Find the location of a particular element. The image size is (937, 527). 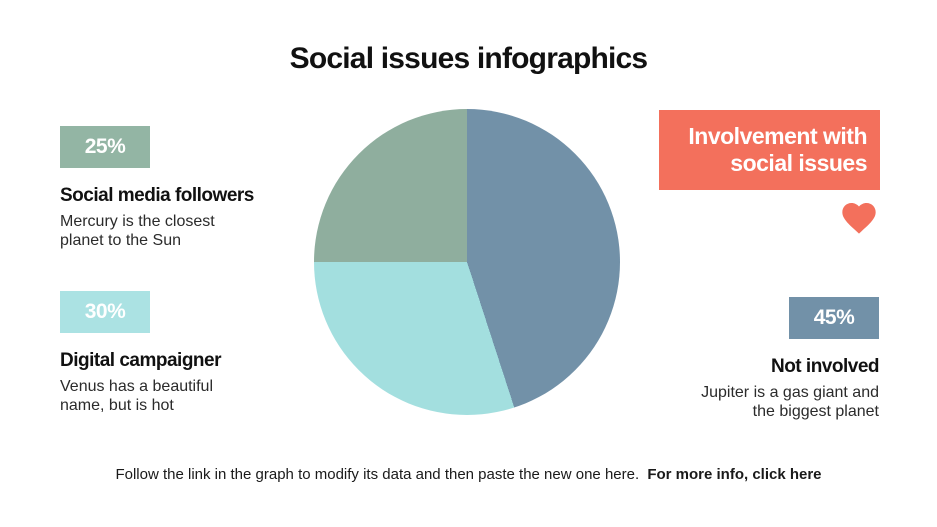

page-title: Social issues infographics is located at coordinates (468, 58).